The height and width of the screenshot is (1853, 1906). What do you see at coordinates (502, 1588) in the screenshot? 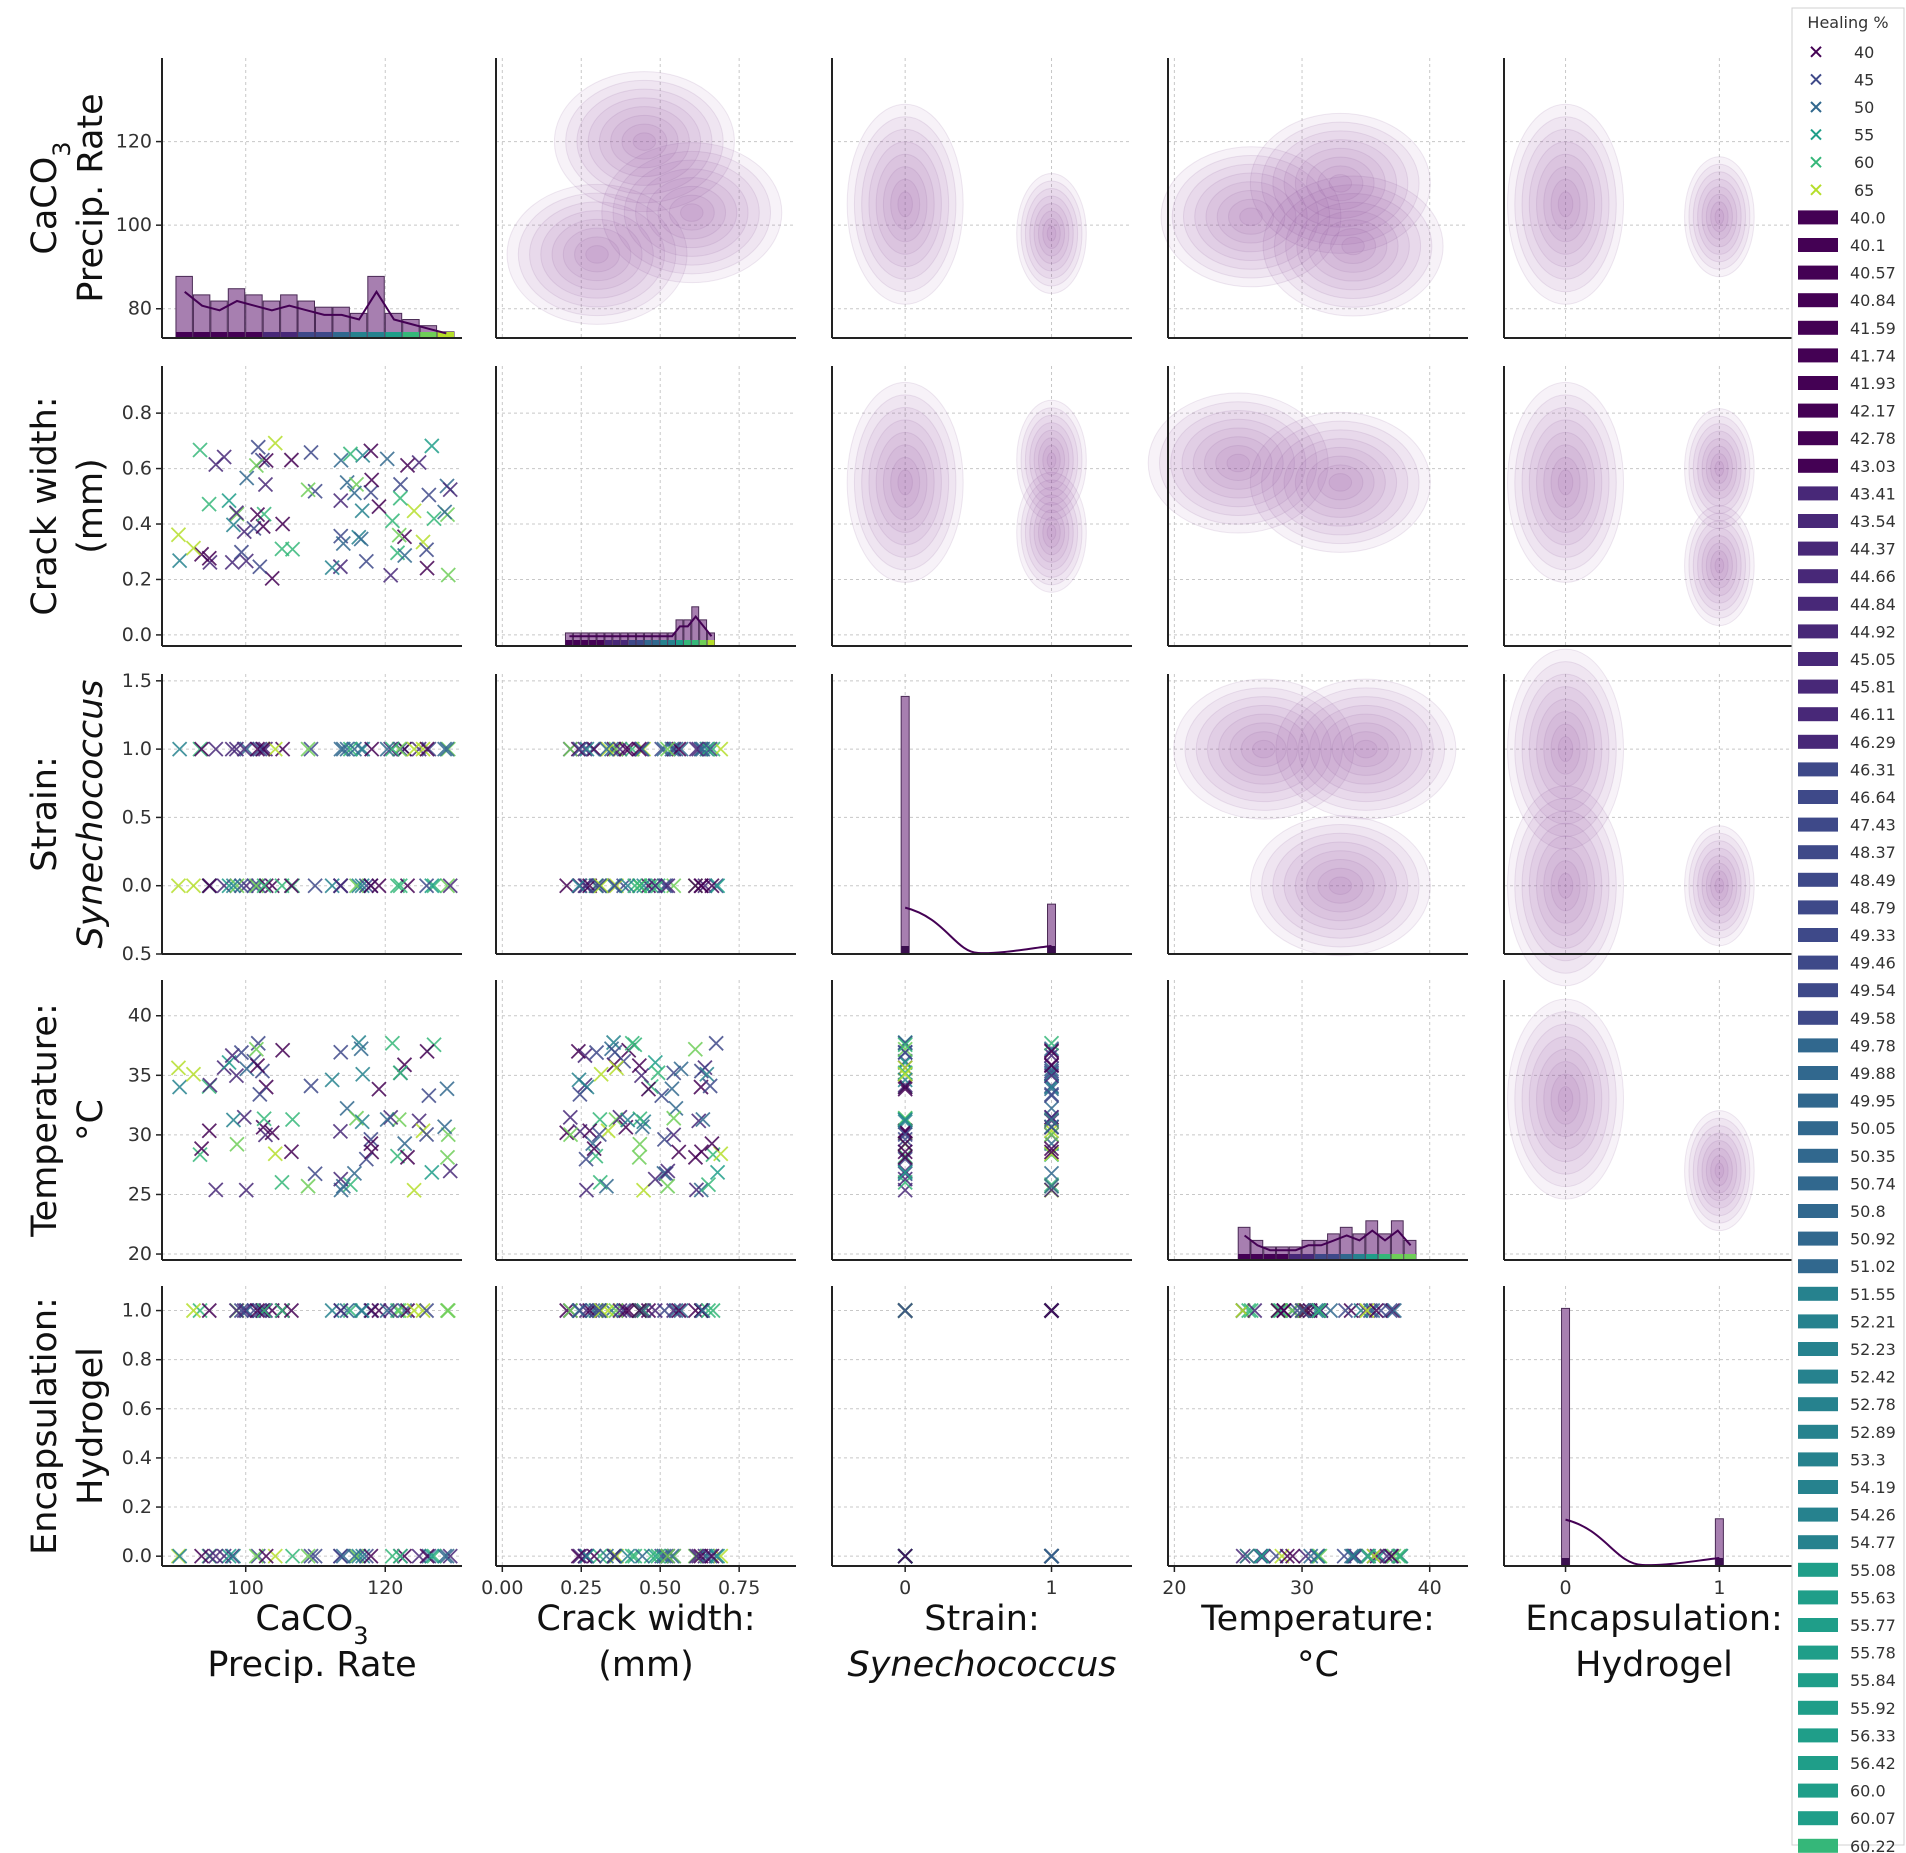
I see `x-tick-label: 0.00` at bounding box center [502, 1588].